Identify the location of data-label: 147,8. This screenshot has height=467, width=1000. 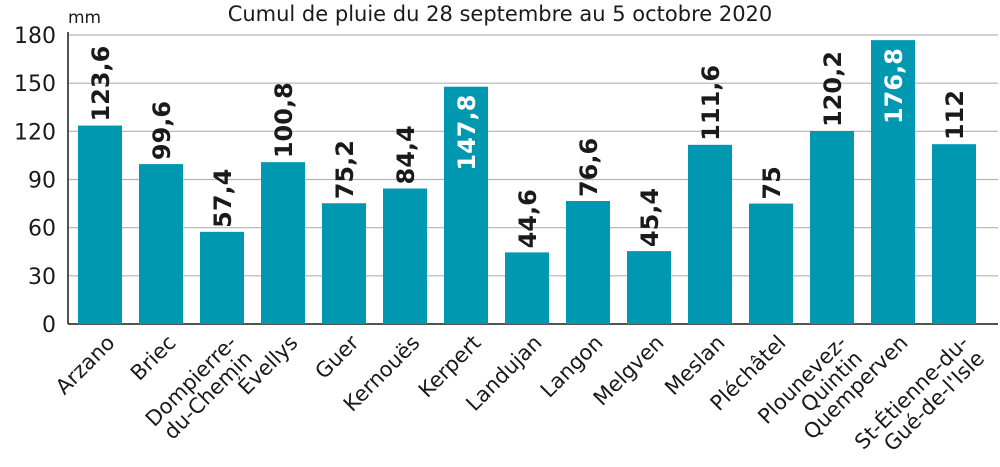
(467, 133).